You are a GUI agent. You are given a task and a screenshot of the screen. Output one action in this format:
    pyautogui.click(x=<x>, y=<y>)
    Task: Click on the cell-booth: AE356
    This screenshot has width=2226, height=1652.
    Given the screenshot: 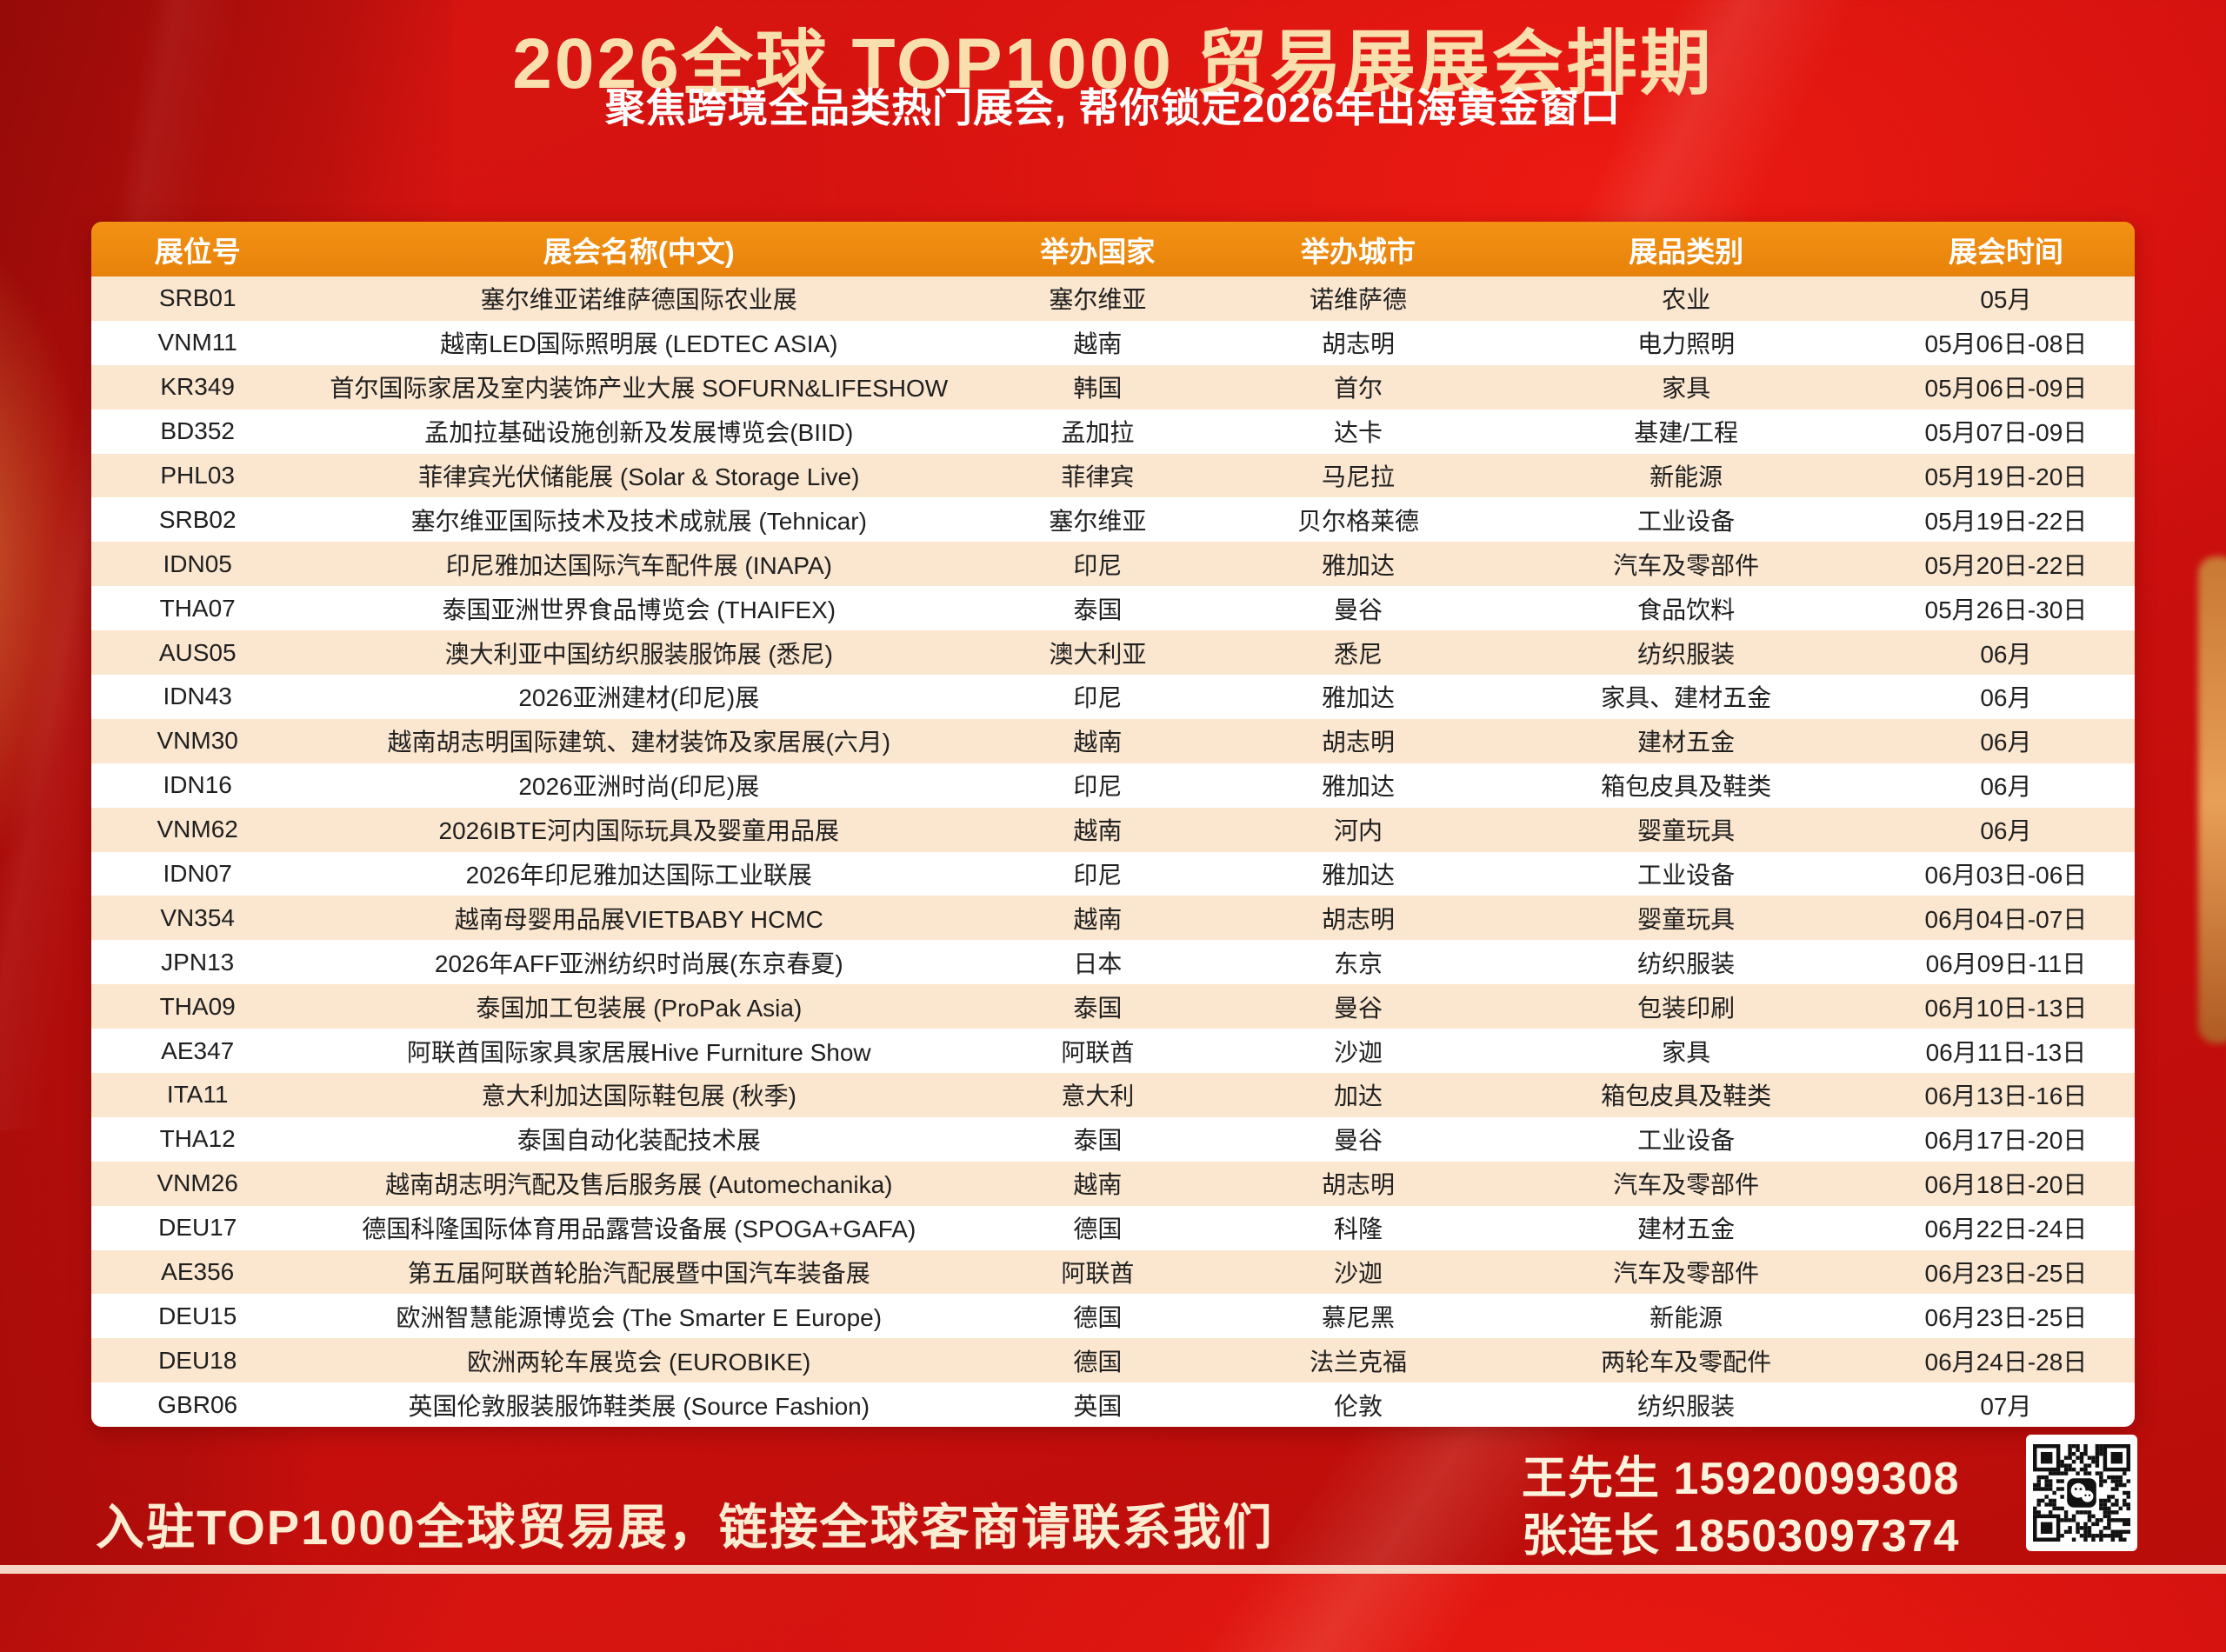 What is the action you would take?
    pyautogui.click(x=198, y=1272)
    